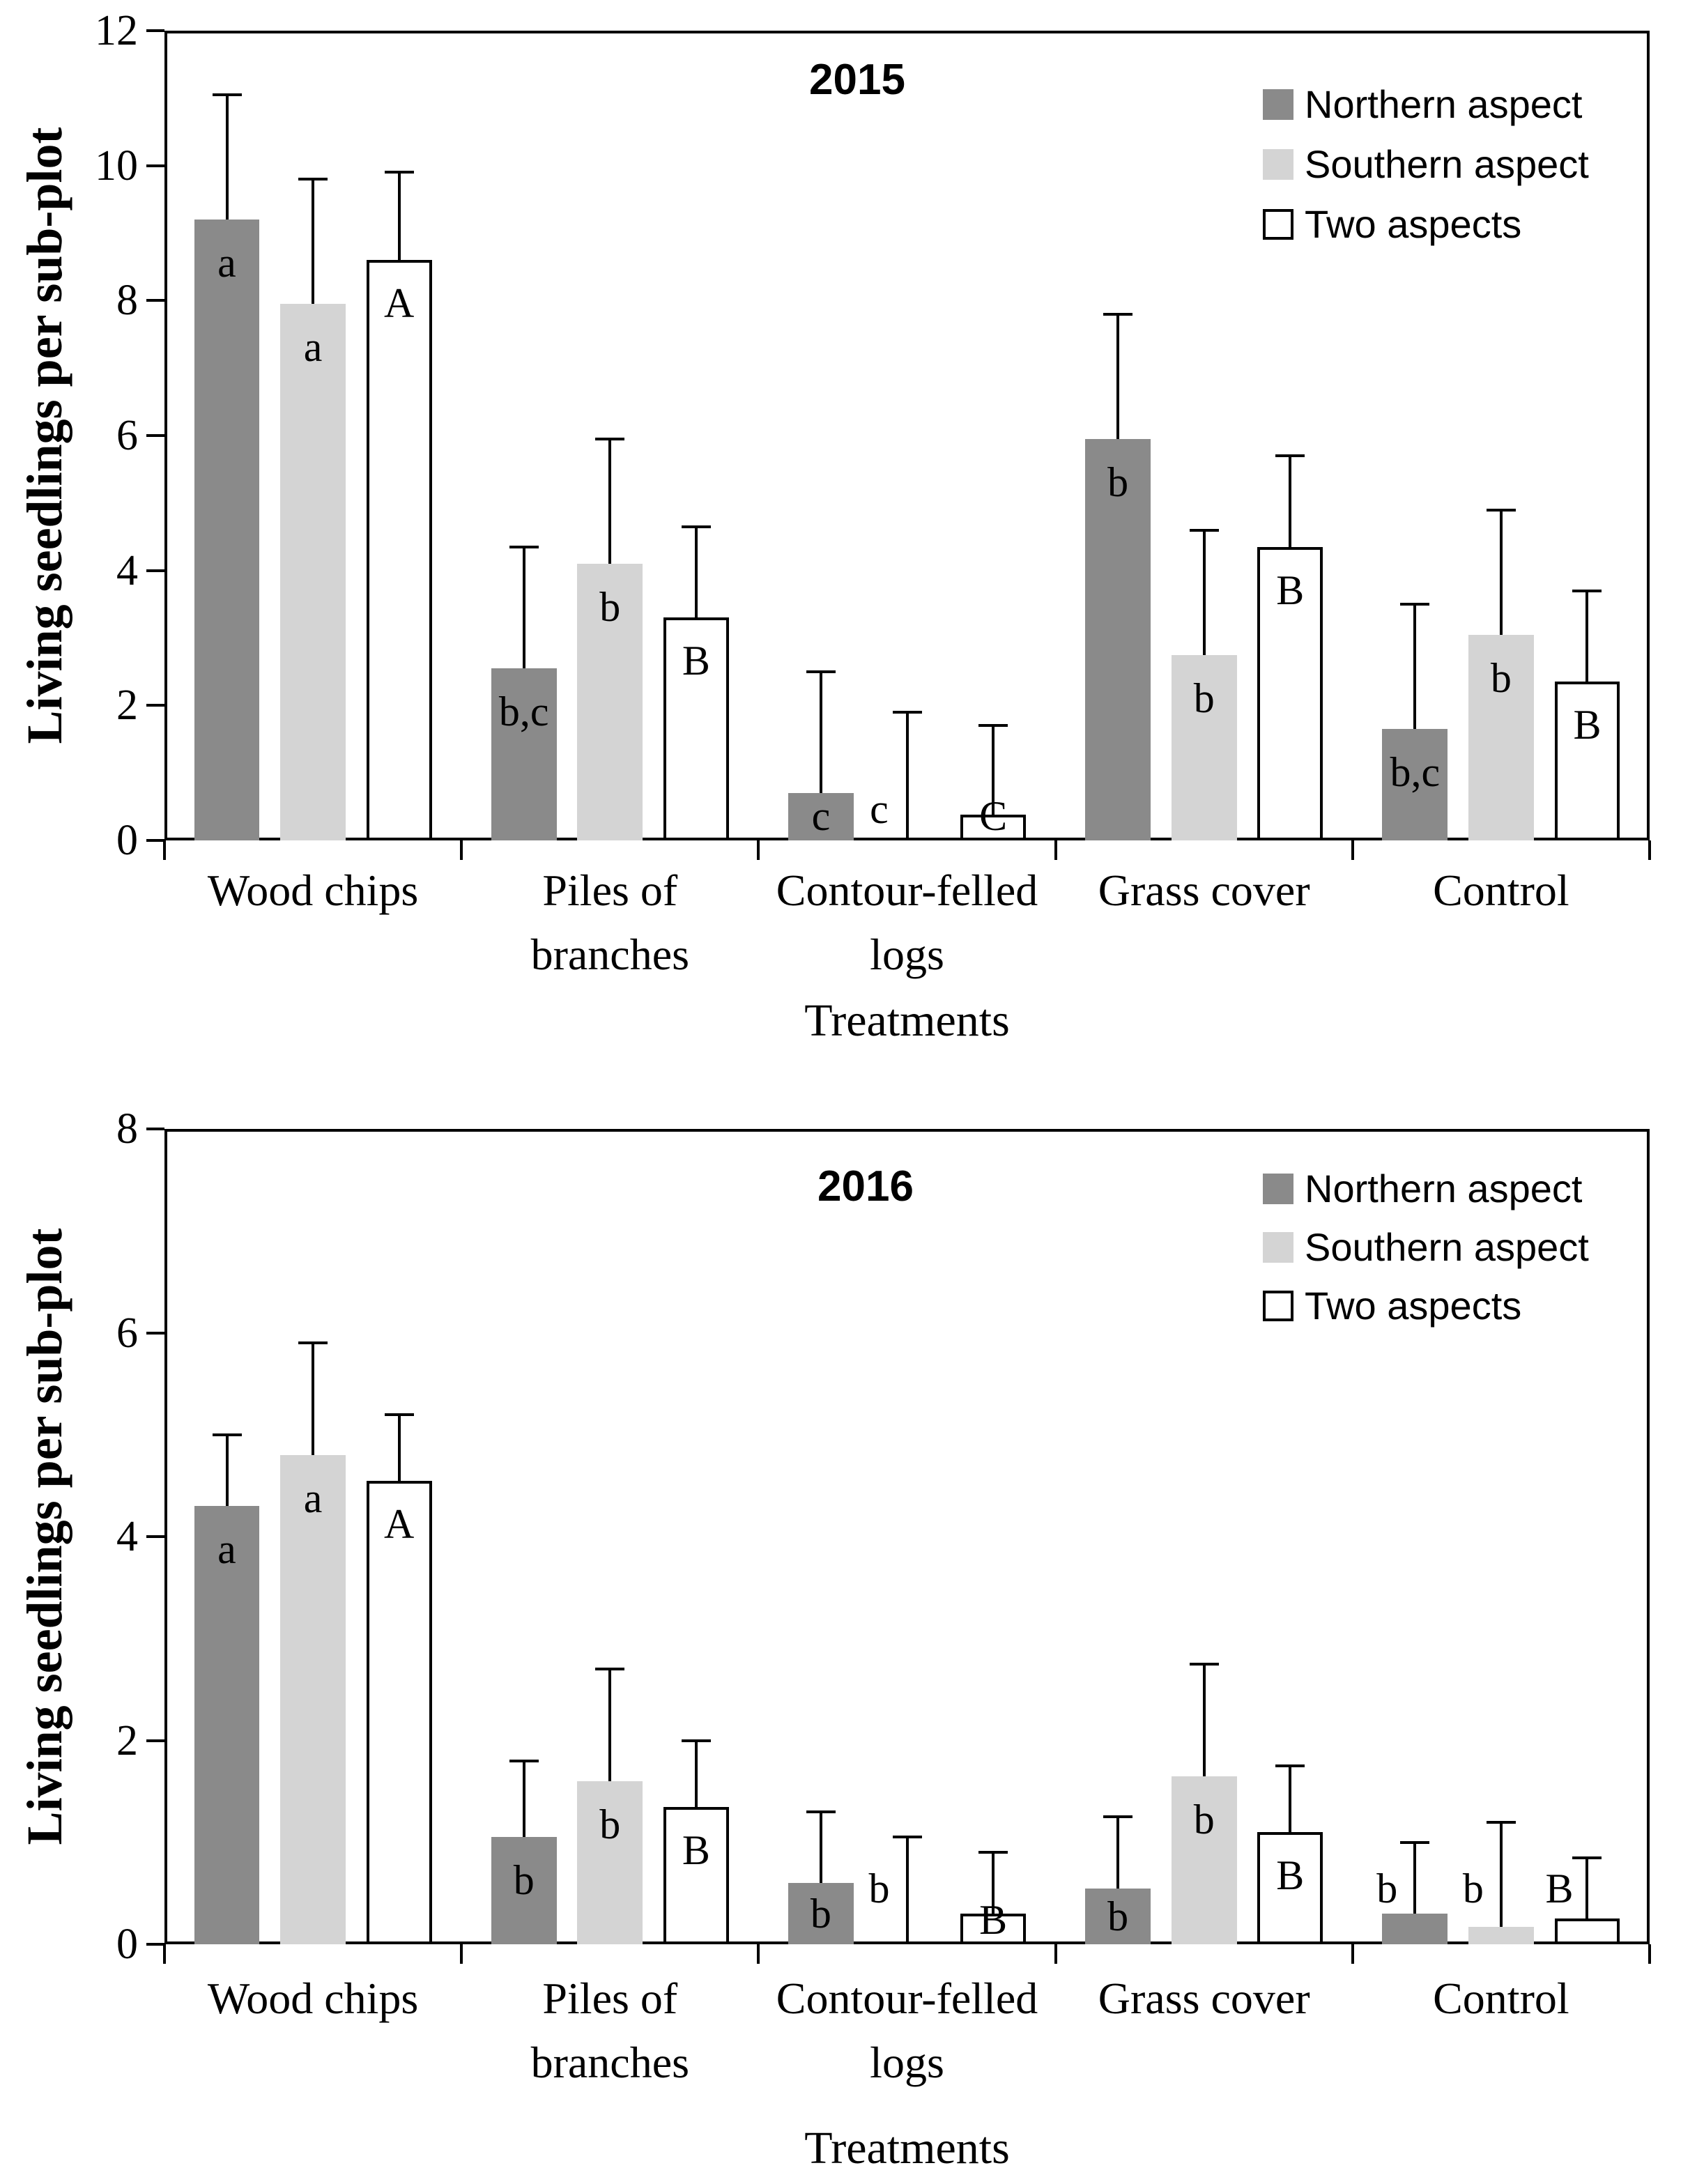  I want to click on legend-label: Two aspects, so click(1413, 1306).